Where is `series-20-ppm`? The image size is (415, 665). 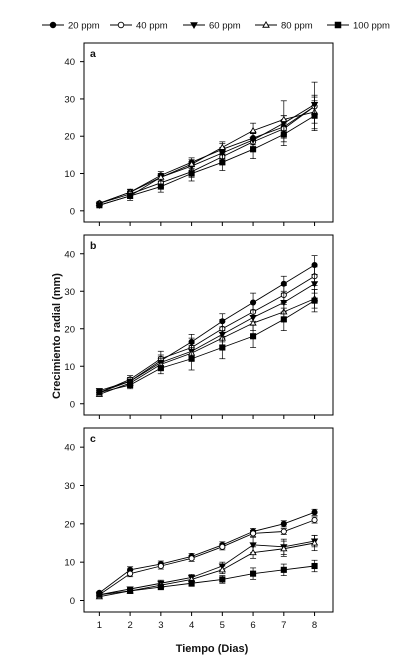
series-20-ppm is located at coordinates (207, 325).